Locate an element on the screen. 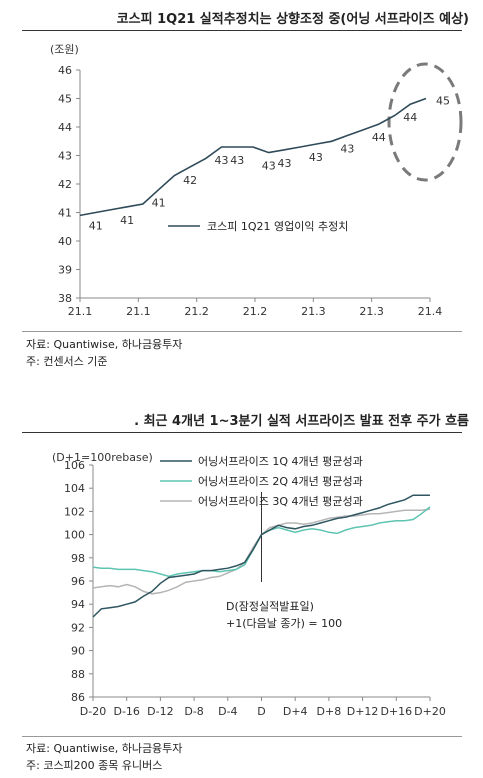  chart2-note: 주: 코스피200 종목 유니버스 is located at coordinates (94, 765).